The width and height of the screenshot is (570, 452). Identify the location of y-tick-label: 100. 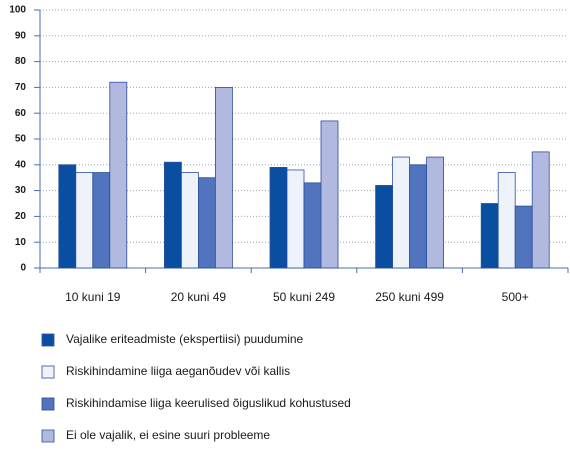
(17, 10).